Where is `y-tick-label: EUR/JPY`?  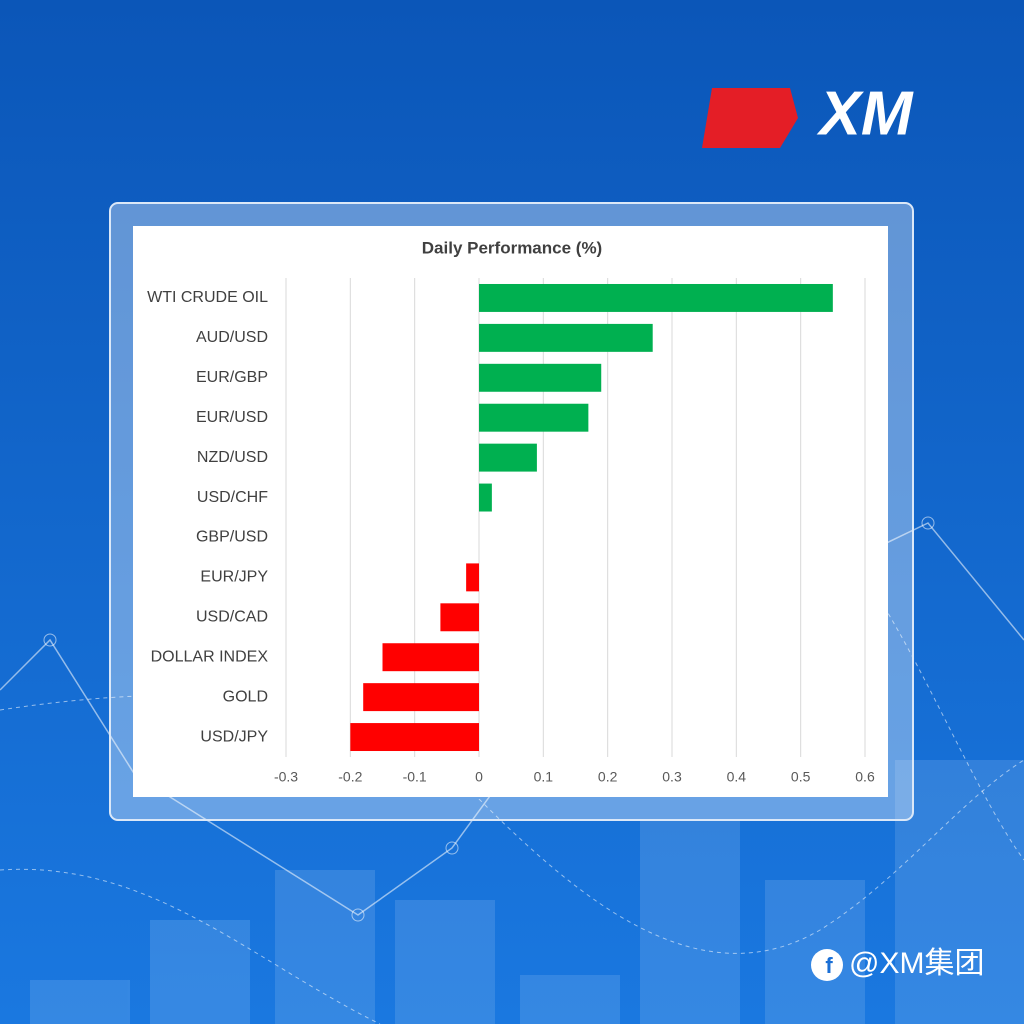 y-tick-label: EUR/JPY is located at coordinates (234, 577).